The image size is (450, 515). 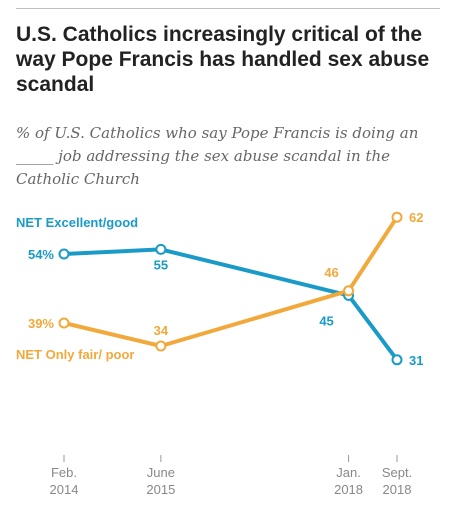 I want to click on series-legend: NET Excellent/good NET Only fair/ poor, so click(x=77, y=288).